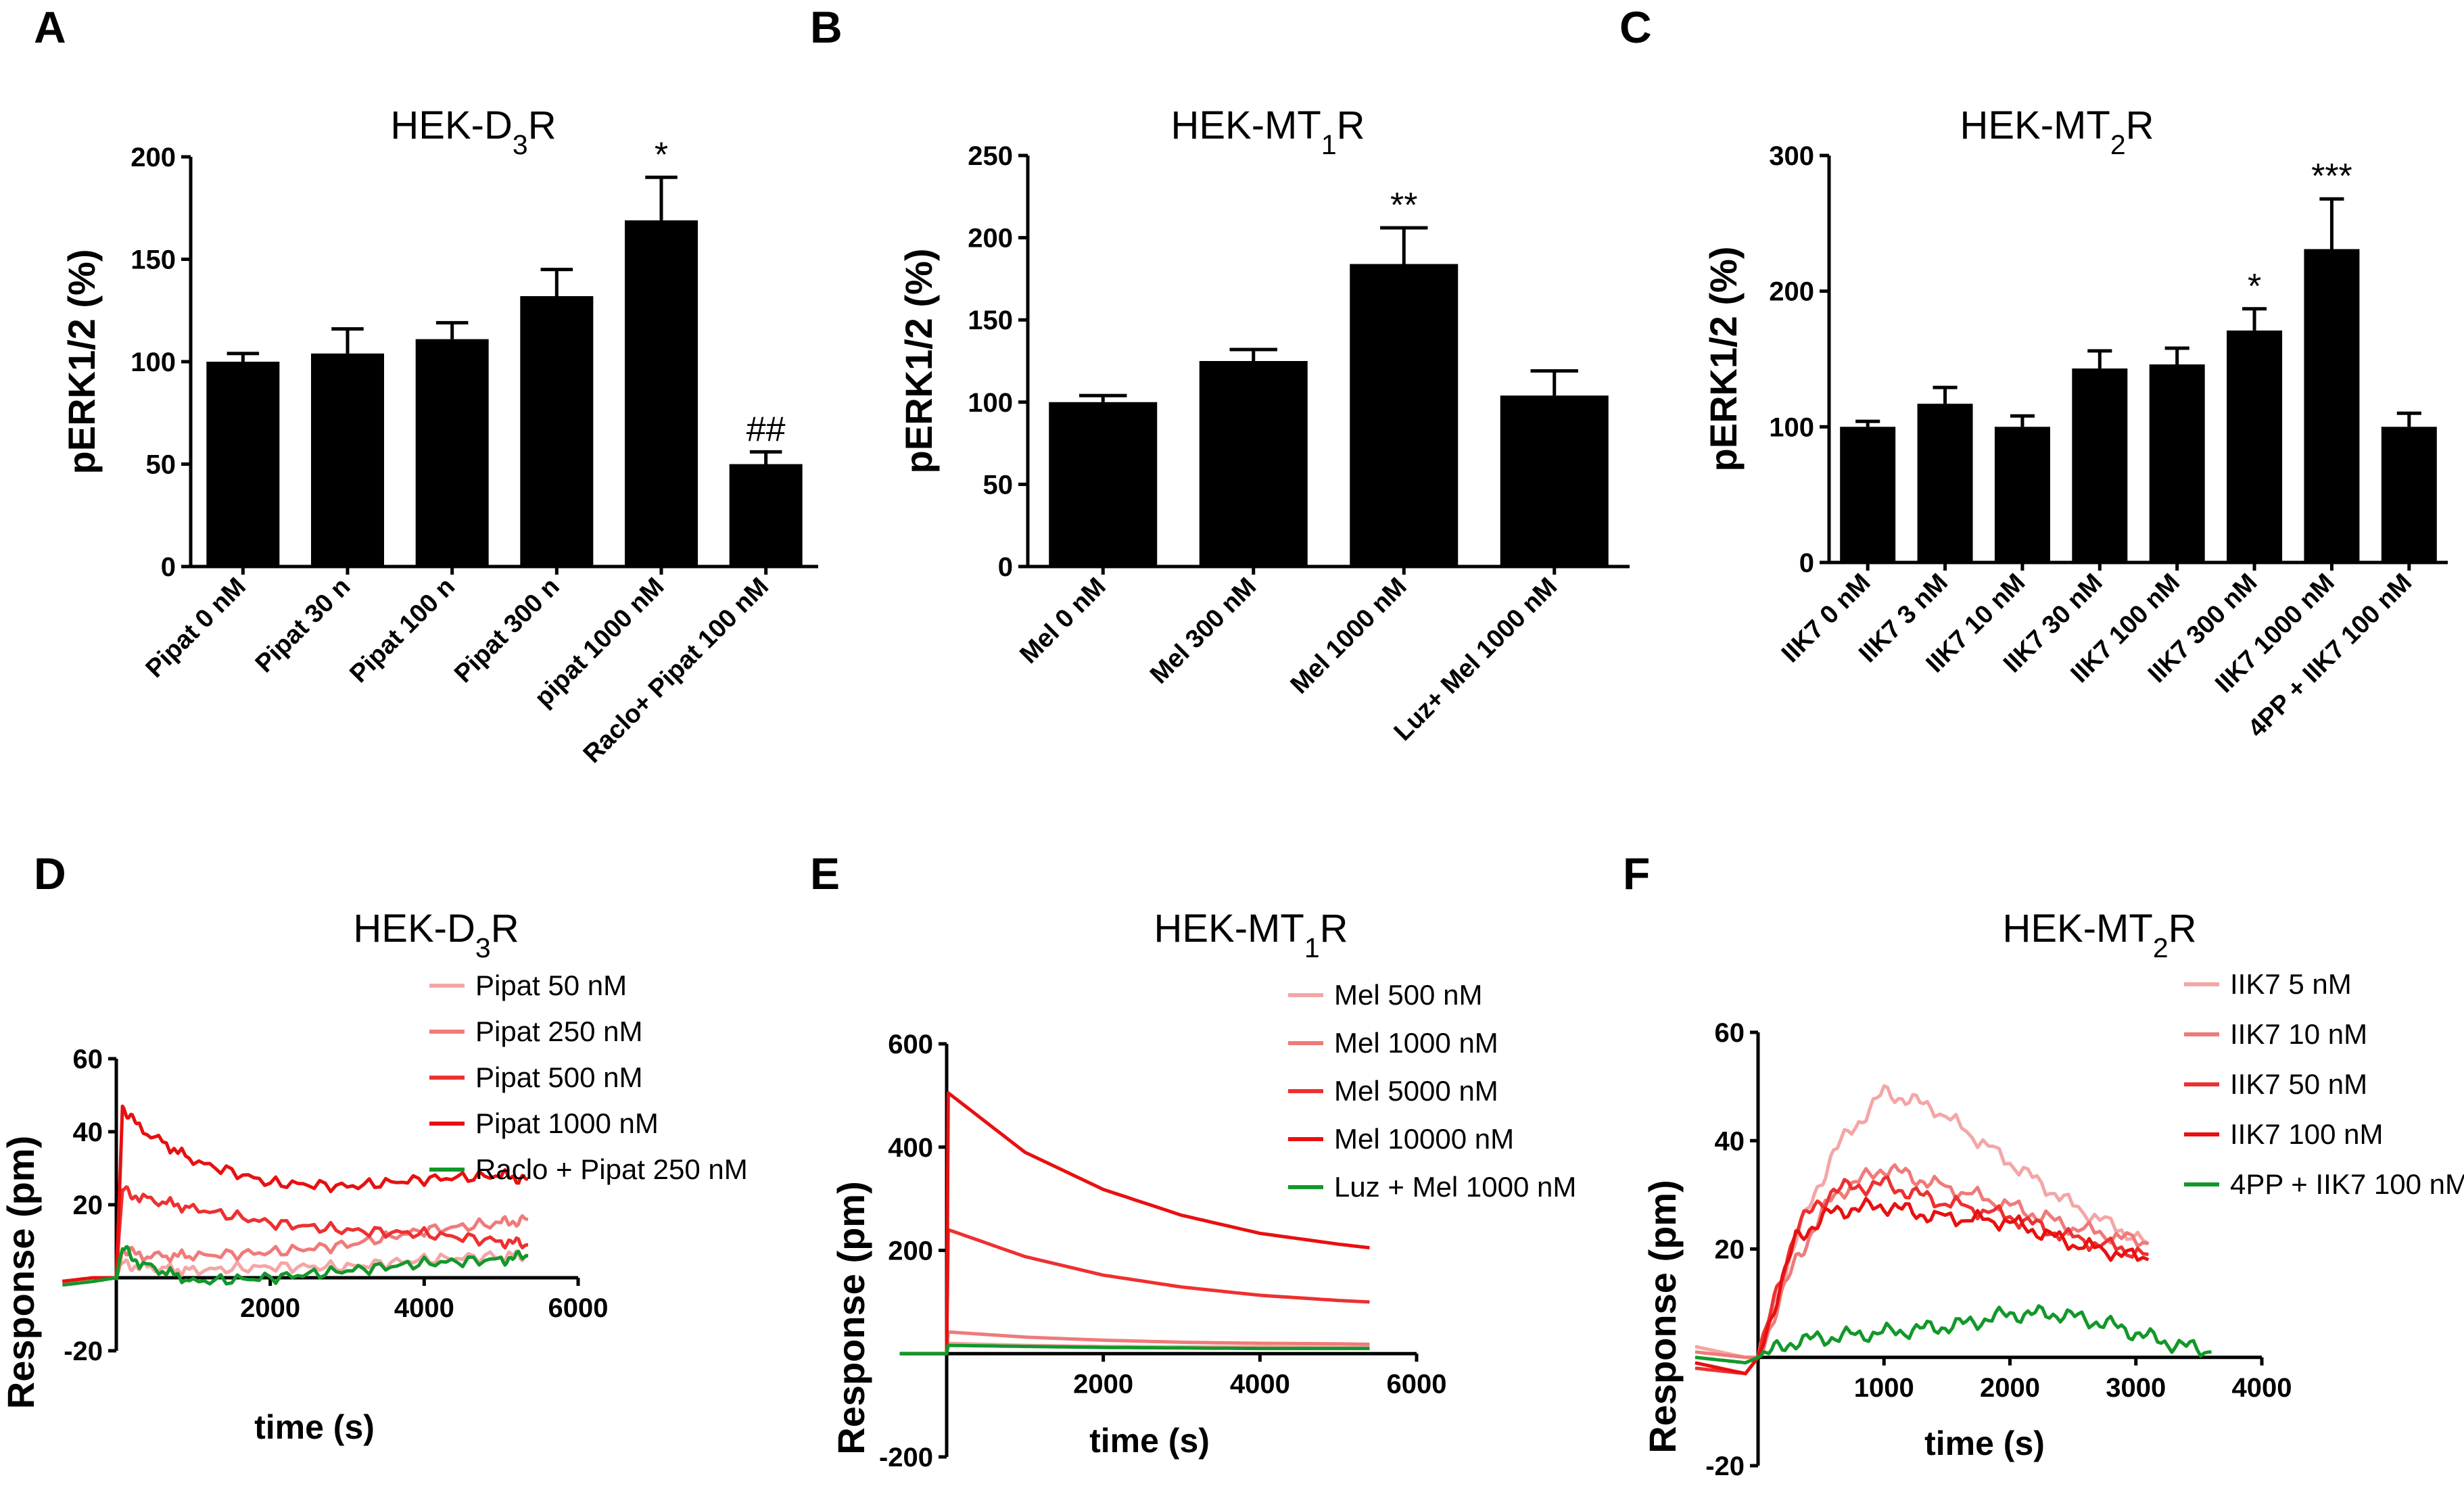  What do you see at coordinates (1349, 636) in the screenshot?
I see `category-label: Mel 1000 nM` at bounding box center [1349, 636].